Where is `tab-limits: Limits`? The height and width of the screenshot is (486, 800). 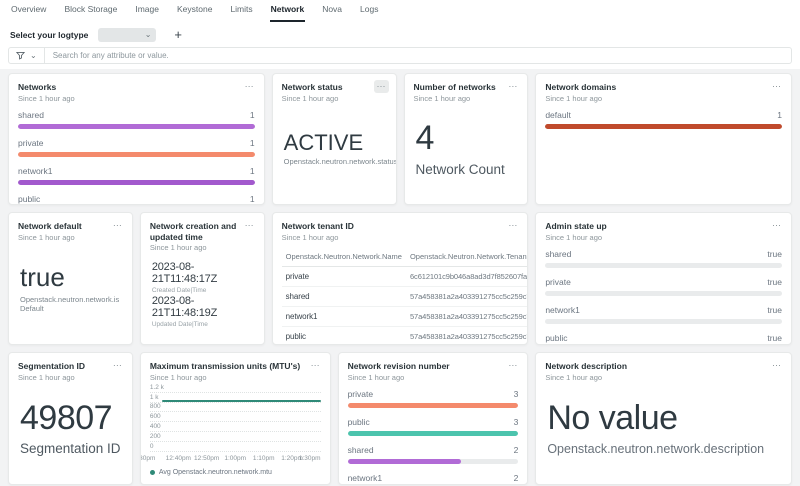
tab-limits: Limits is located at coordinates (241, 9).